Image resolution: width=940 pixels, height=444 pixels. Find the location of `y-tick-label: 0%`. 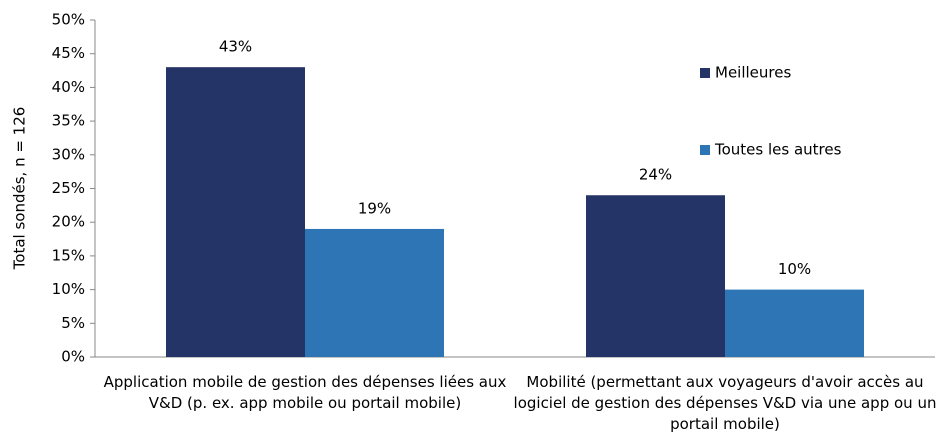

y-tick-label: 0% is located at coordinates (73, 357).